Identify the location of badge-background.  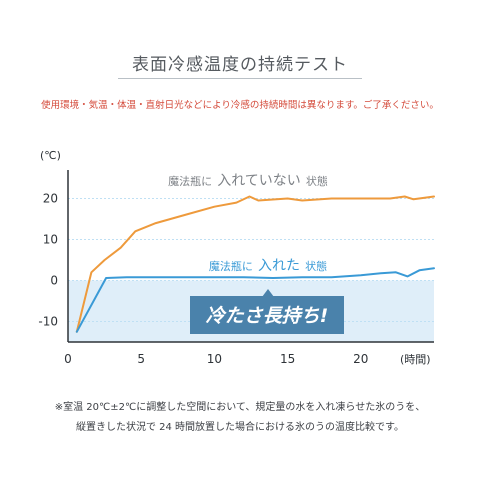
(267, 315).